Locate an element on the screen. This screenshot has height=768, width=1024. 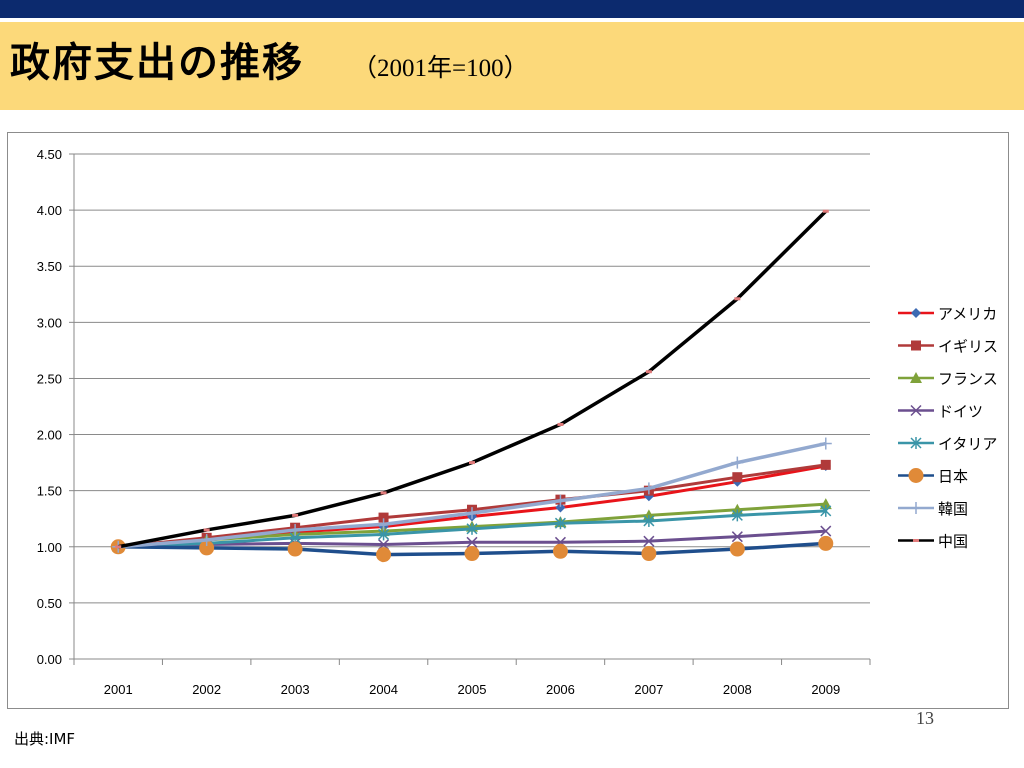
legend-label: 韓国 is located at coordinates (953, 509).